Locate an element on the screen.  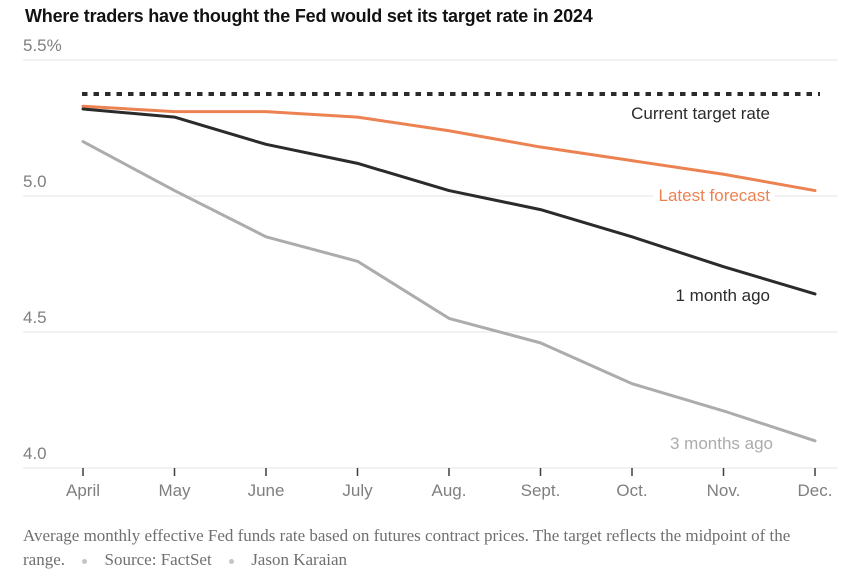
x-tick-label: May is located at coordinates (174, 490).